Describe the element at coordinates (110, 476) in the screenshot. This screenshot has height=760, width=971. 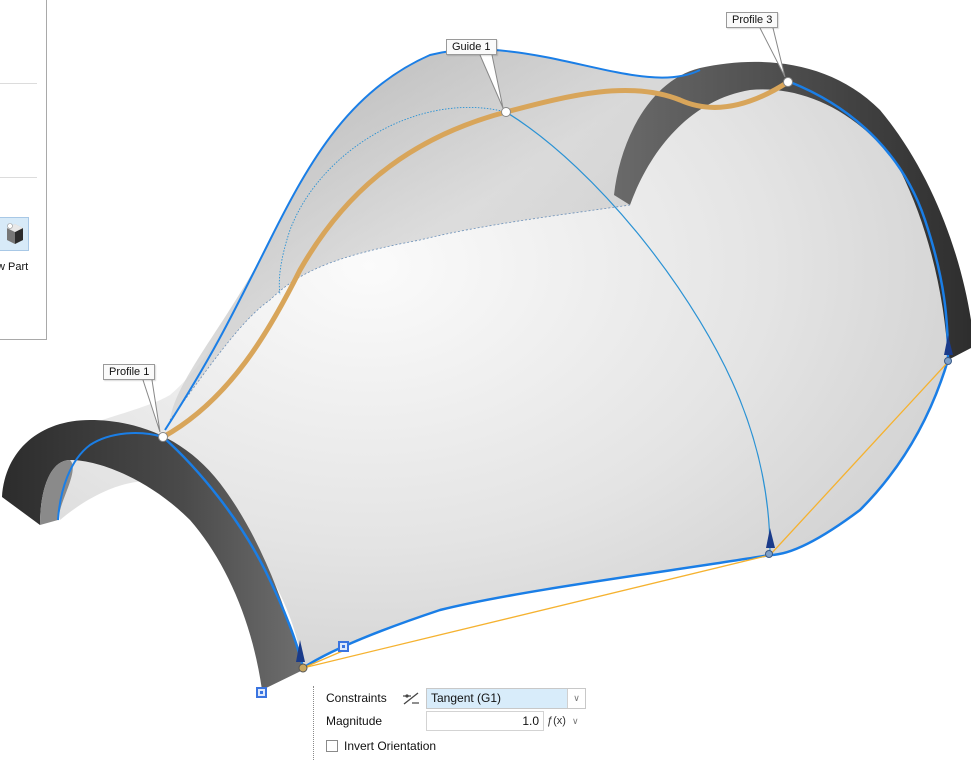
I see `profile-1-inner-edge` at that location.